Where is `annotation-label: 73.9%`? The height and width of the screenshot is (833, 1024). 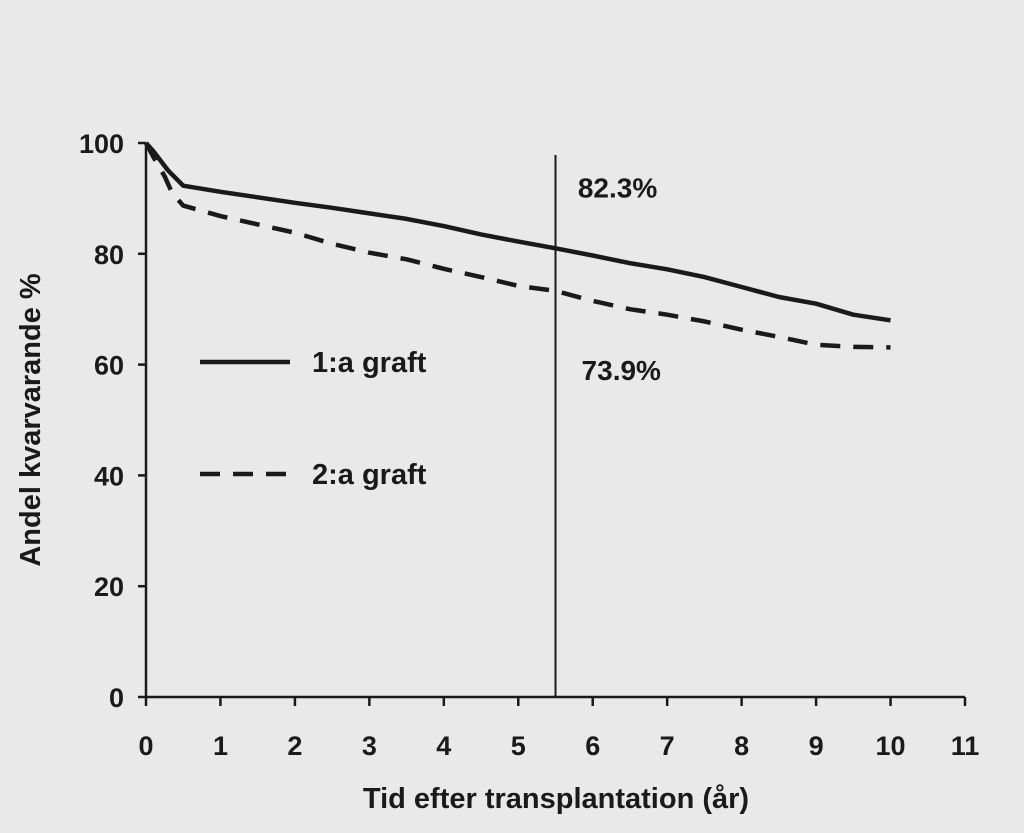
annotation-label: 73.9% is located at coordinates (621, 370).